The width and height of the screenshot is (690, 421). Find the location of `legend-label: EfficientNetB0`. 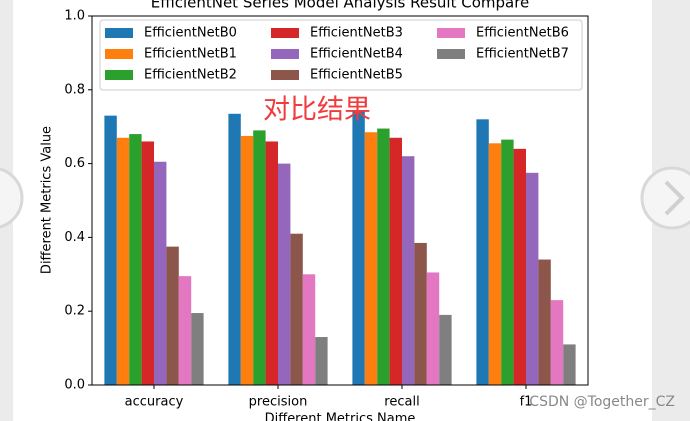

legend-label: EfficientNetB0 is located at coordinates (190, 33).